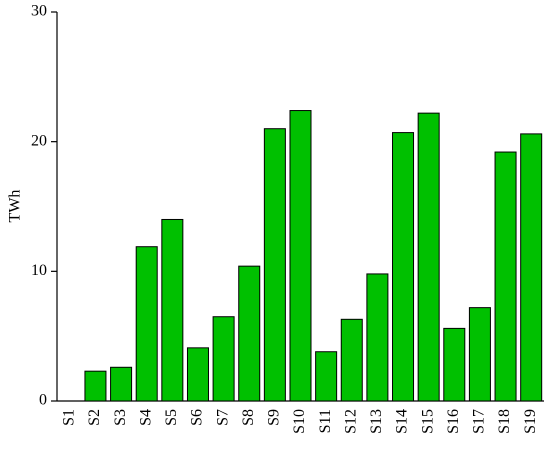 This screenshot has height=449, width=550. Describe the element at coordinates (274, 417) in the screenshot. I see `x-tick-label: S9` at that location.